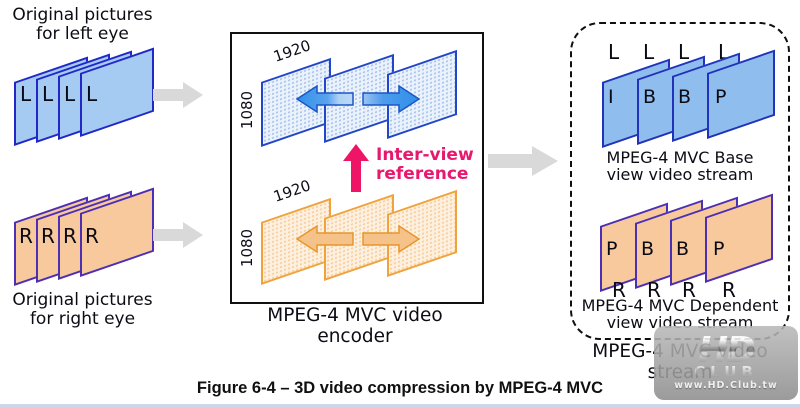 The height and width of the screenshot is (407, 800). I want to click on inter-view-reference-label: Inter-view reference, so click(425, 164).